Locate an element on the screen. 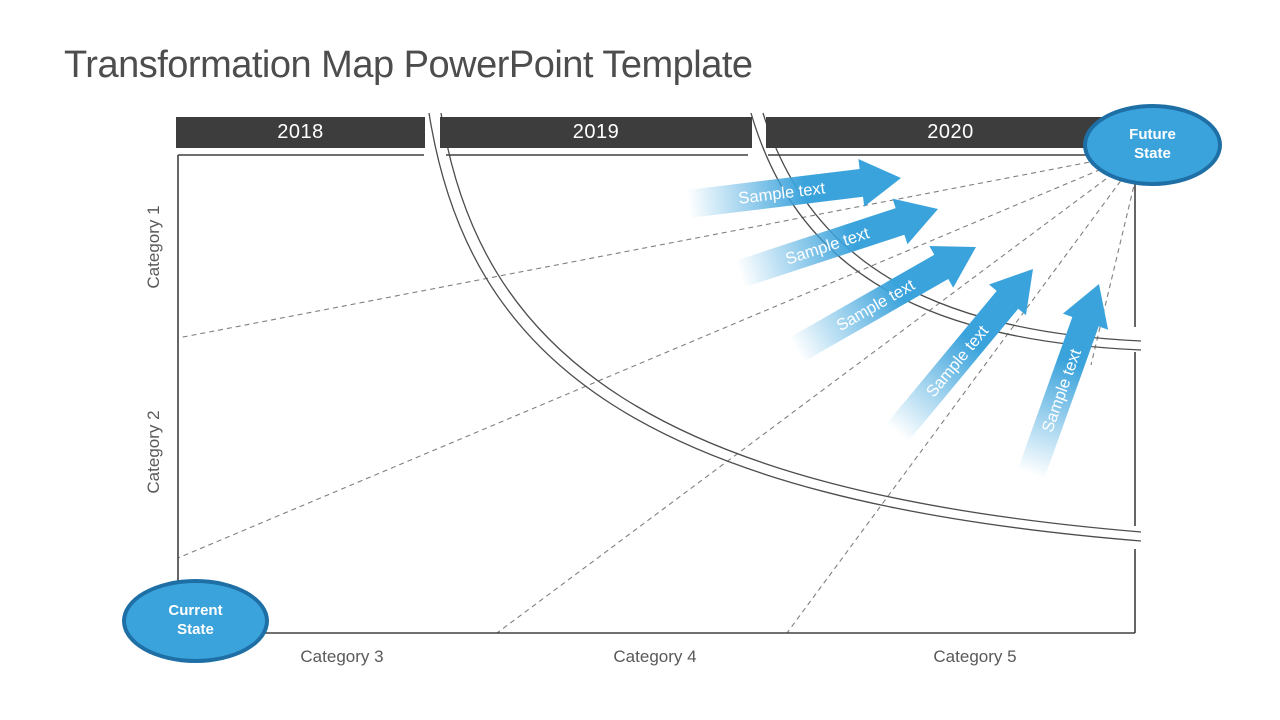  year-label: 2018 is located at coordinates (300, 132).